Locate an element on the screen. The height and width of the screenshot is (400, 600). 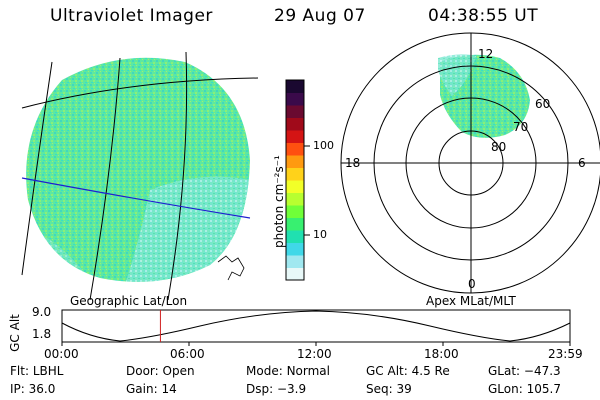
status-glon: GLon: 105.7 is located at coordinates (524, 389).